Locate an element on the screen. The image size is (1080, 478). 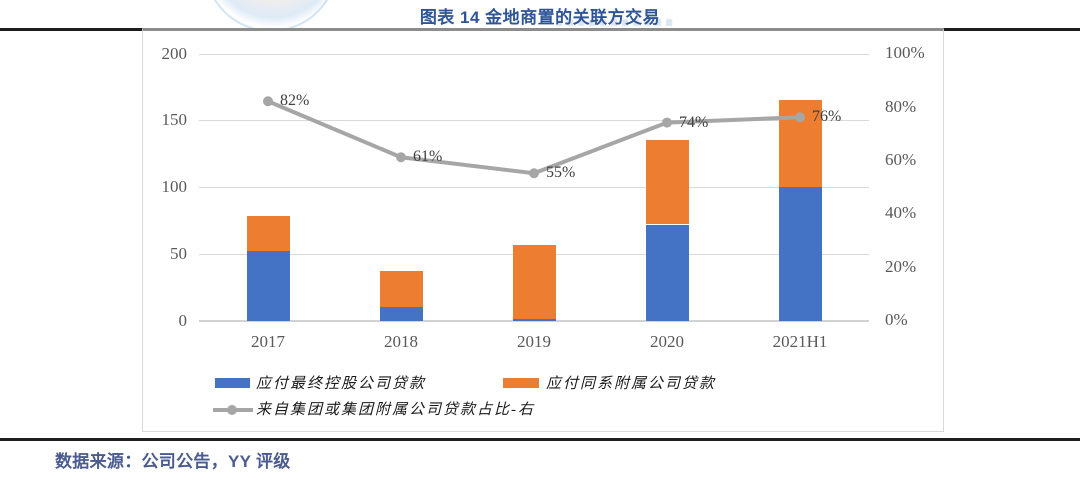
x-axis-line is located at coordinates (534, 320).